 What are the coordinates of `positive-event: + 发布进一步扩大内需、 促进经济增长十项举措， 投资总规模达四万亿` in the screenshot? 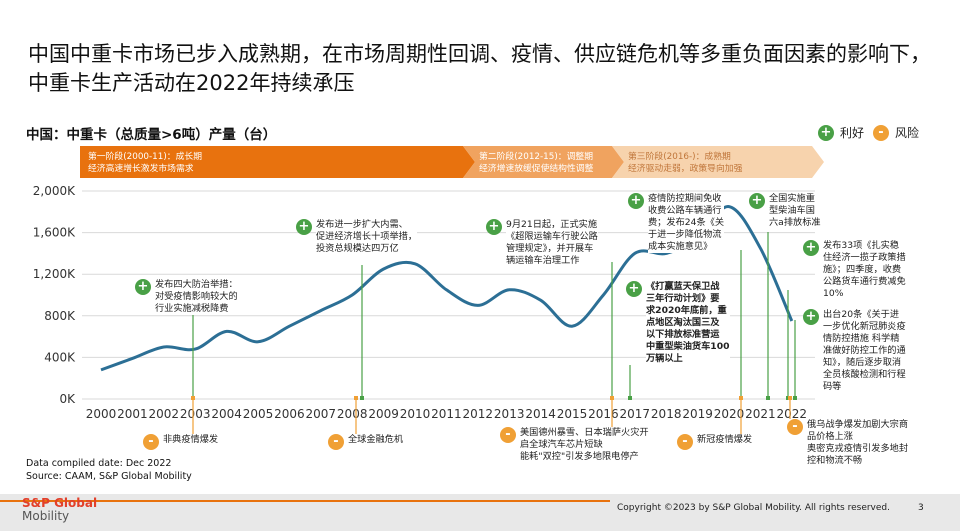 It's located at (357, 237).